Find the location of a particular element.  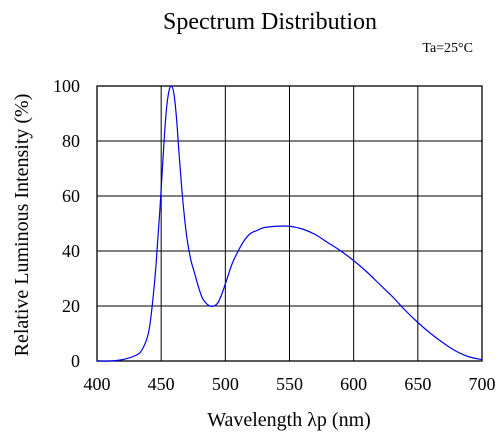

y-tick-label: 40 is located at coordinates (71, 251).